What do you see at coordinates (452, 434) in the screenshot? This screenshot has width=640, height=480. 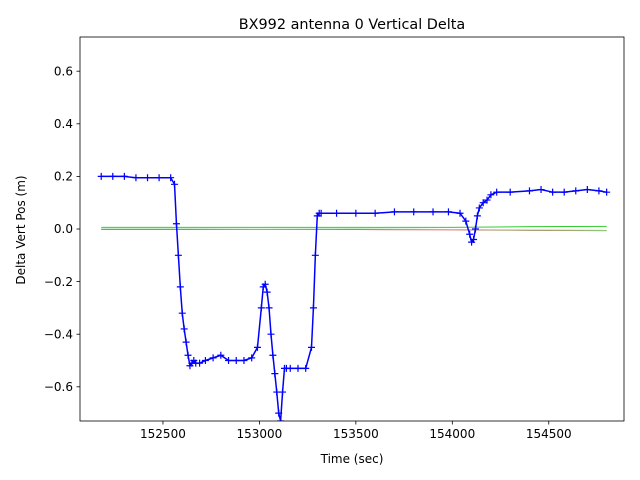 I see `x-tick-label: 154000` at bounding box center [452, 434].